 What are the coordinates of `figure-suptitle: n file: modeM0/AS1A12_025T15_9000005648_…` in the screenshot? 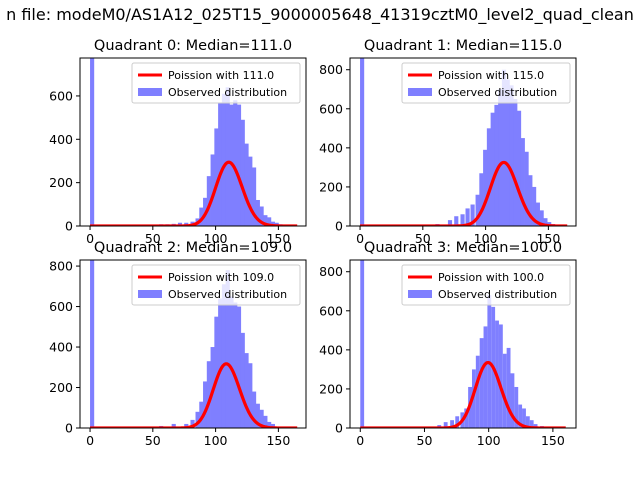 It's located at (320, 15).